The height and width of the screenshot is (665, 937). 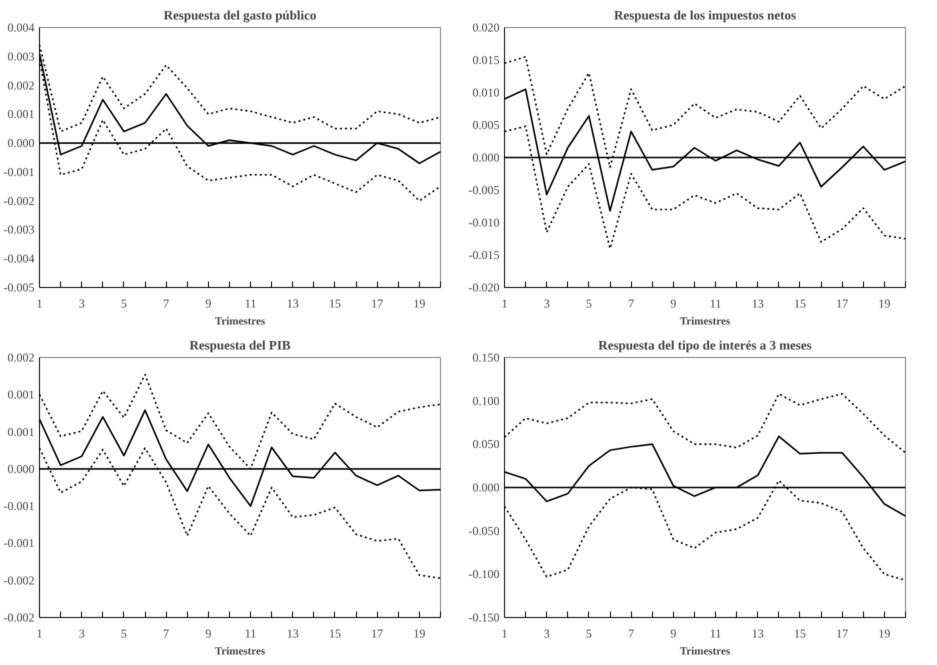 What do you see at coordinates (484, 531) in the screenshot?
I see `y-tick-label: -0.050` at bounding box center [484, 531].